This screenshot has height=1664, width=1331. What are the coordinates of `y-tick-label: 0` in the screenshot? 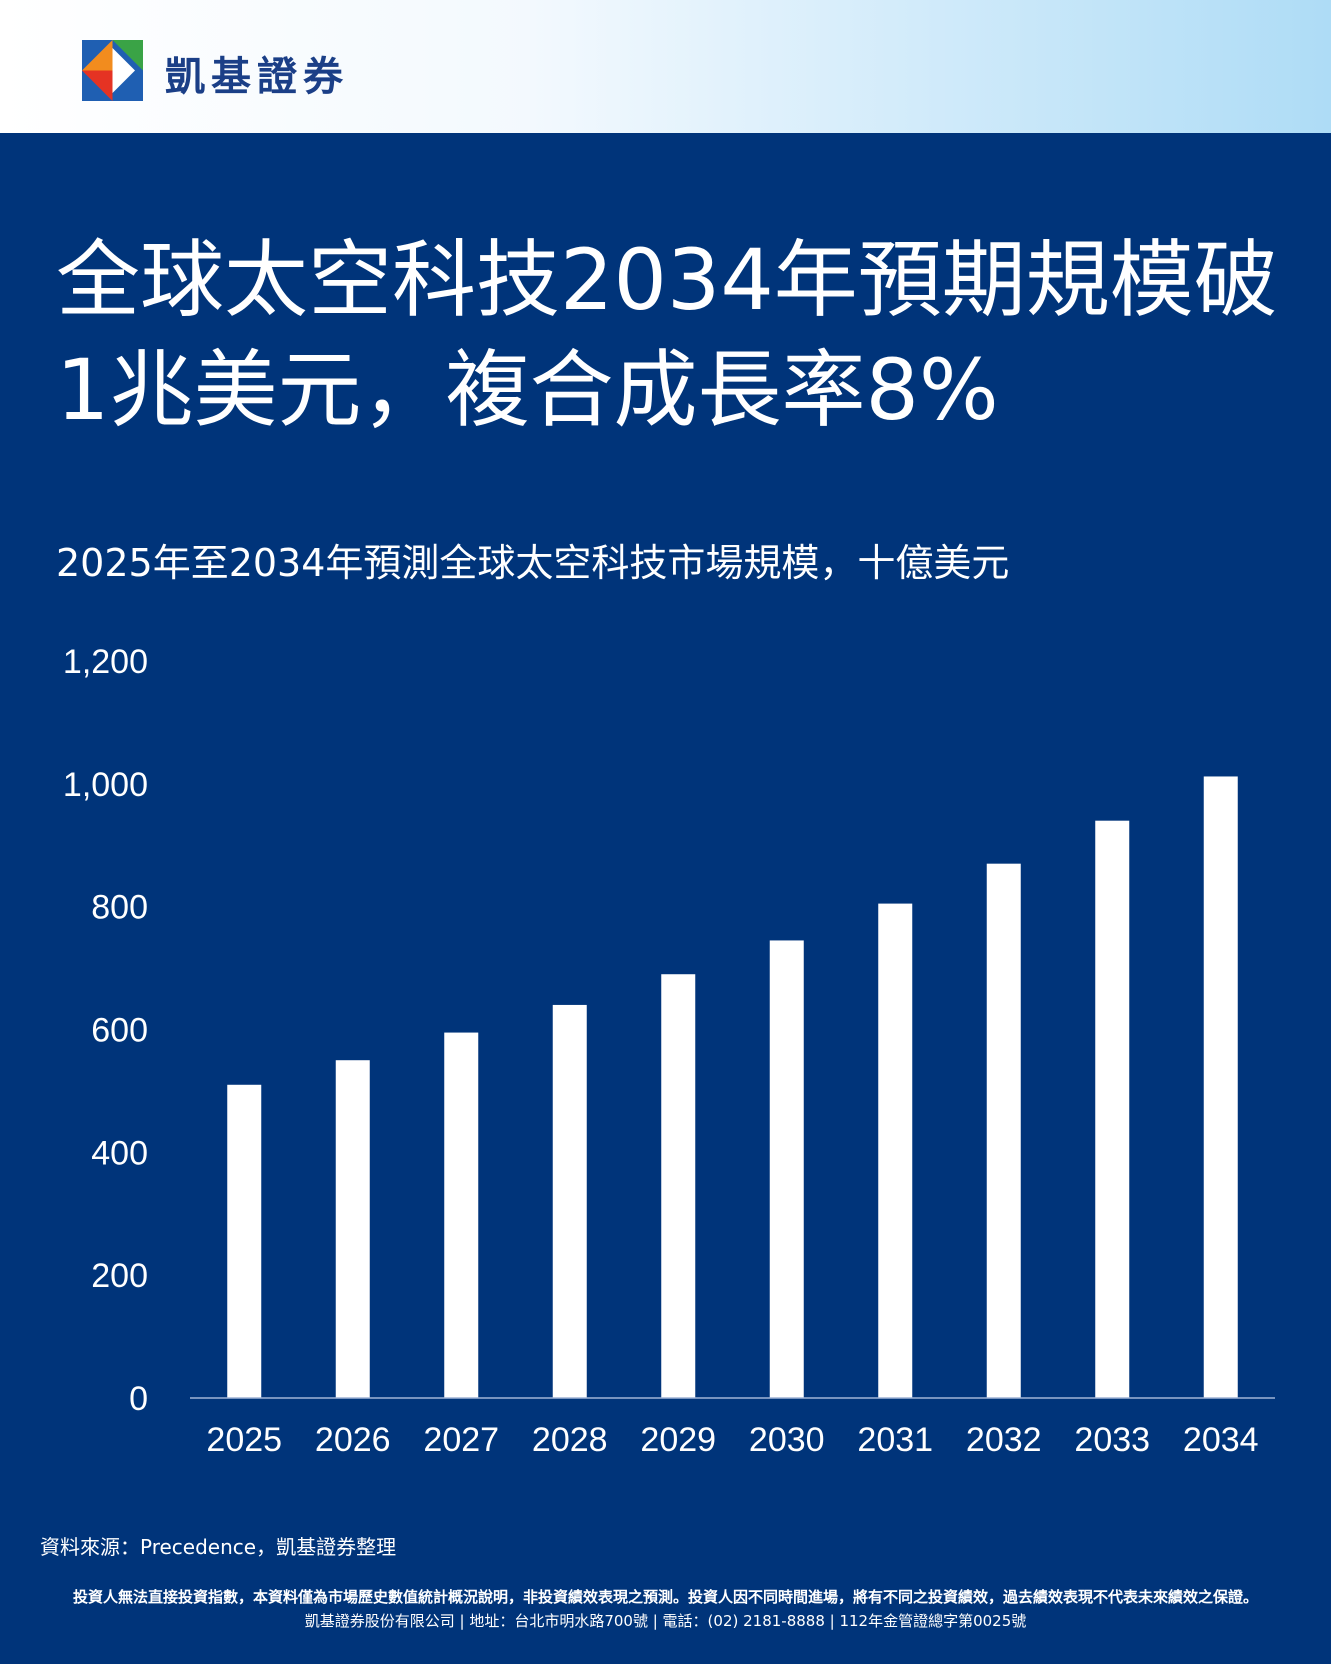 It's located at (138, 1399).